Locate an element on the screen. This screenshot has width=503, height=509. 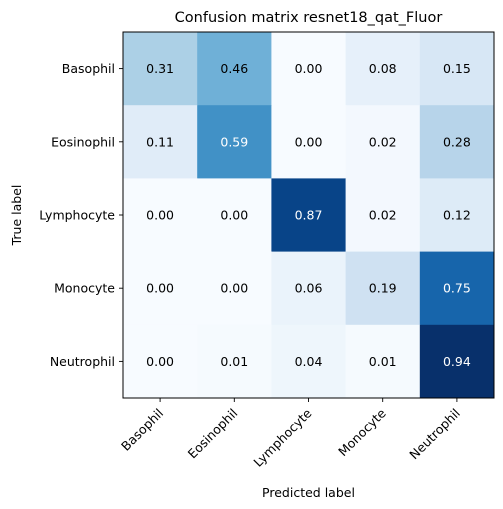
x-axis-label: Predicted label is located at coordinates (308, 492).